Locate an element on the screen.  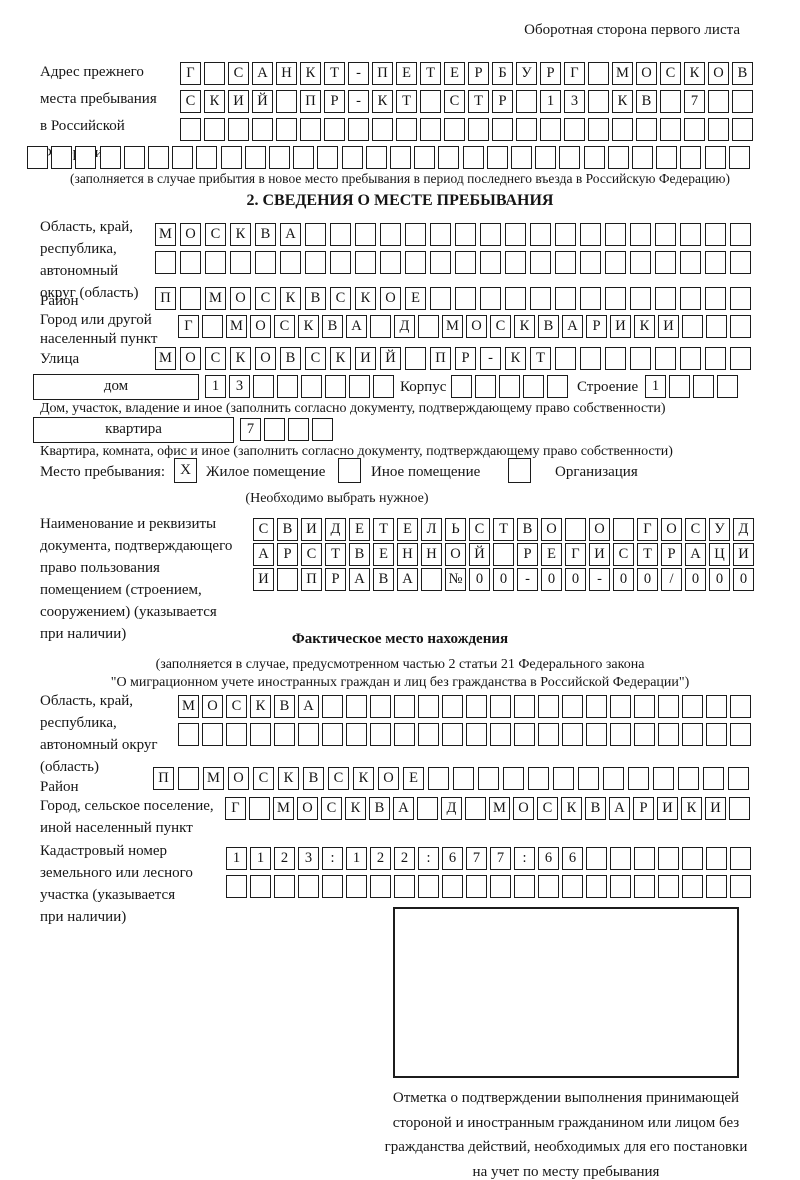
stroenie-row-cell: 1 is located at coordinates (655, 386).